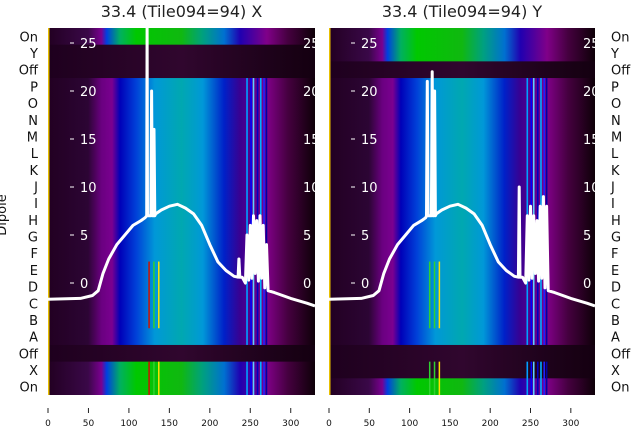 This screenshot has height=440, width=640. What do you see at coordinates (311, 92) in the screenshot?
I see `overlay-ytick-label-right: 20` at bounding box center [311, 92].